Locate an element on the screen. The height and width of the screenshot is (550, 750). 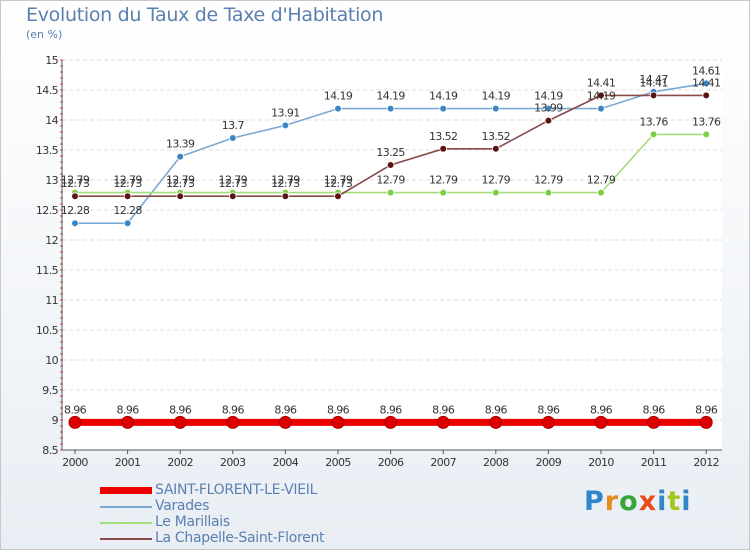
legend-label-varades: Varades is located at coordinates (182, 506).